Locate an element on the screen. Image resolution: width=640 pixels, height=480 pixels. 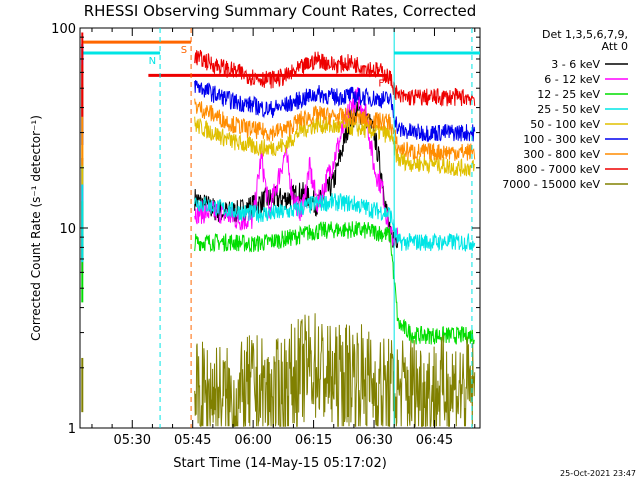
x-tick-label: 06:00 is located at coordinates (252, 440).